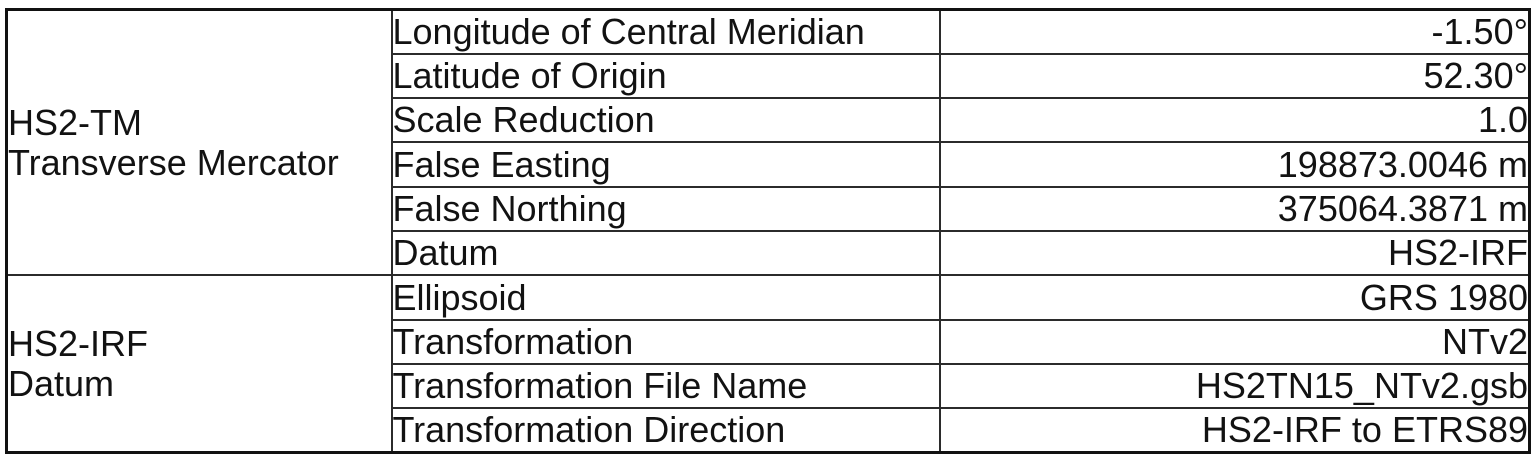 This screenshot has width=1536, height=461. What do you see at coordinates (1234, 297) in the screenshot?
I see `value-cell: GRS 1980` at bounding box center [1234, 297].